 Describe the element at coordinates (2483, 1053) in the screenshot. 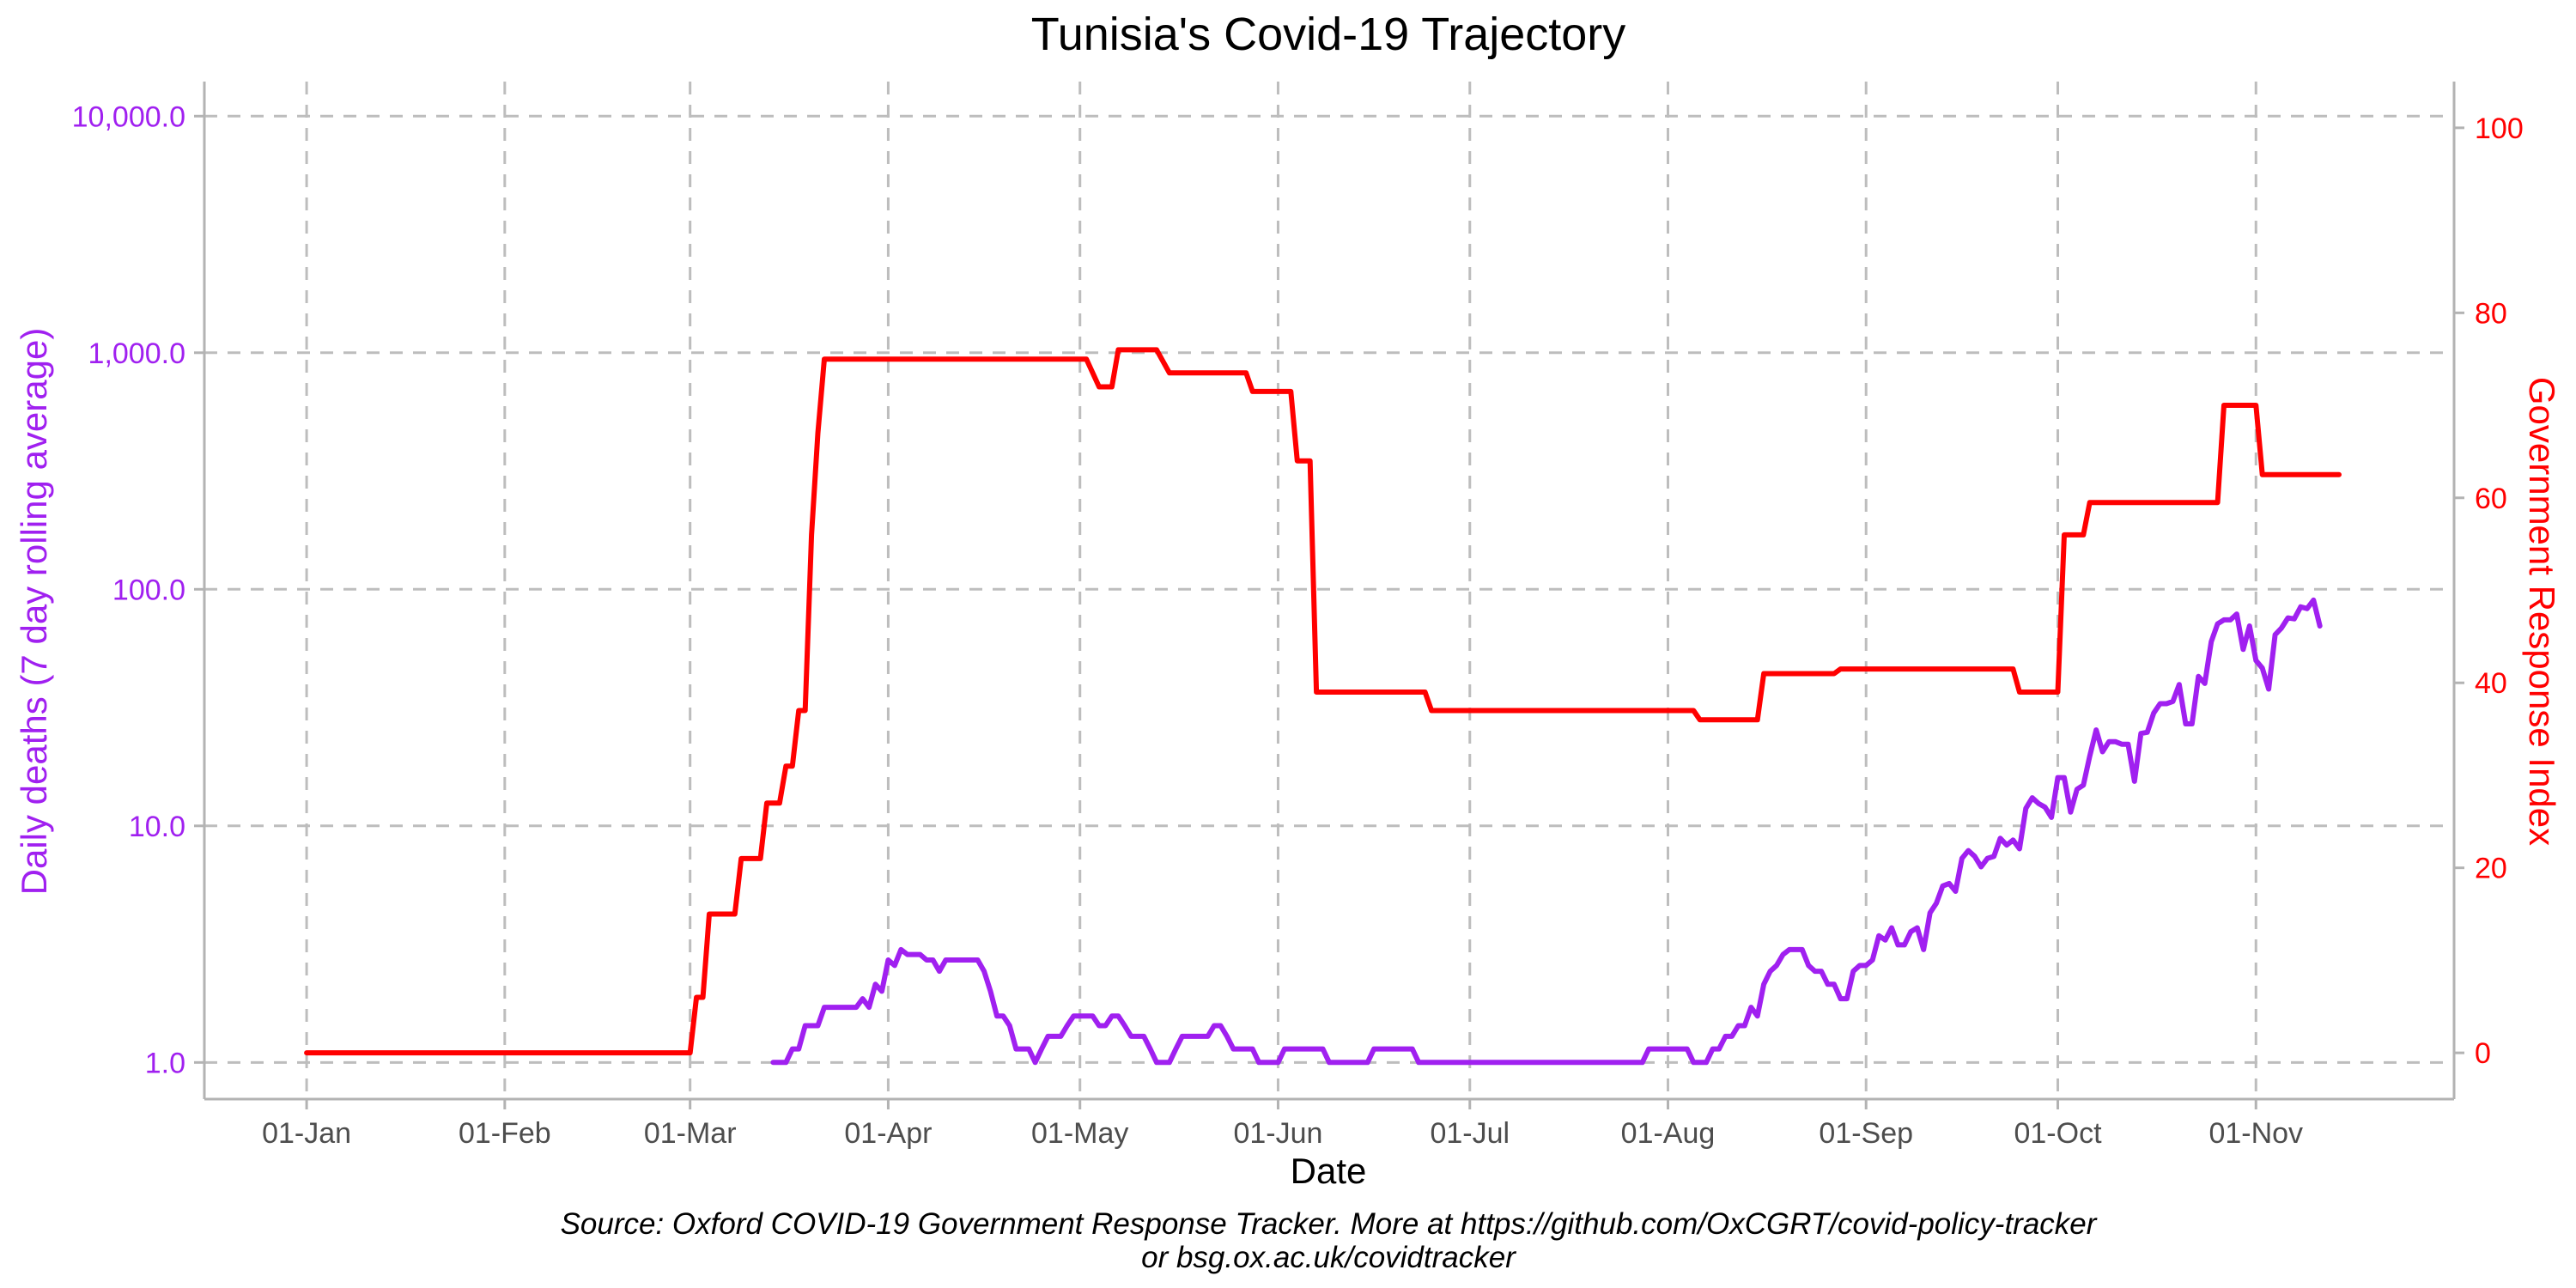

I see `right-tick-label: 0` at that location.